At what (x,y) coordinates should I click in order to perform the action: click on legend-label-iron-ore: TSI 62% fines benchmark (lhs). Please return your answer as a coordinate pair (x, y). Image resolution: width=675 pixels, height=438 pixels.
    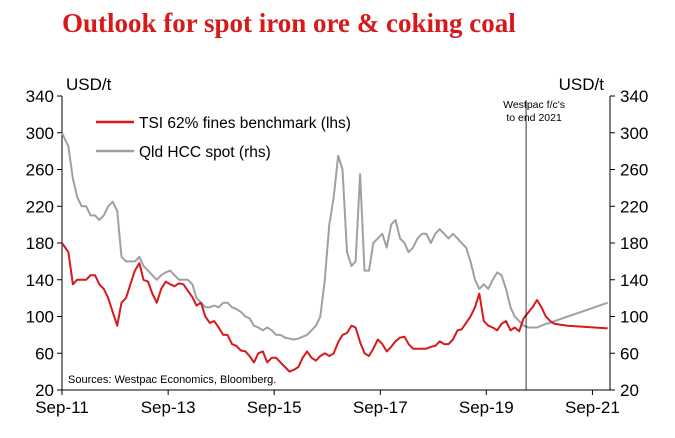
    Looking at the image, I should click on (245, 123).